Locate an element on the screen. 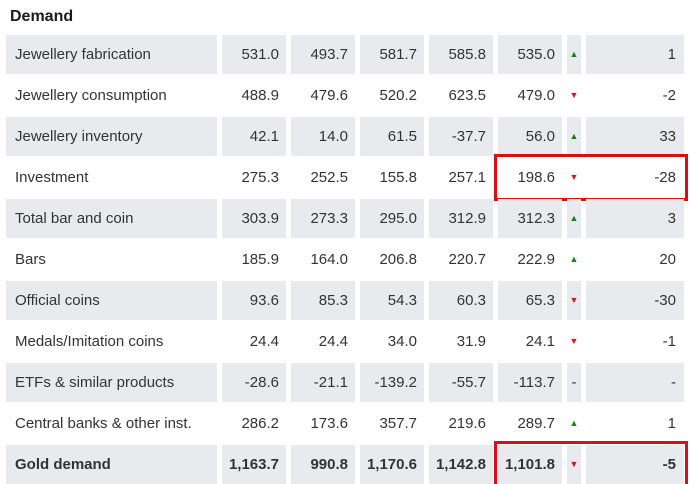  value-cell-3: 155.8 is located at coordinates (398, 177).